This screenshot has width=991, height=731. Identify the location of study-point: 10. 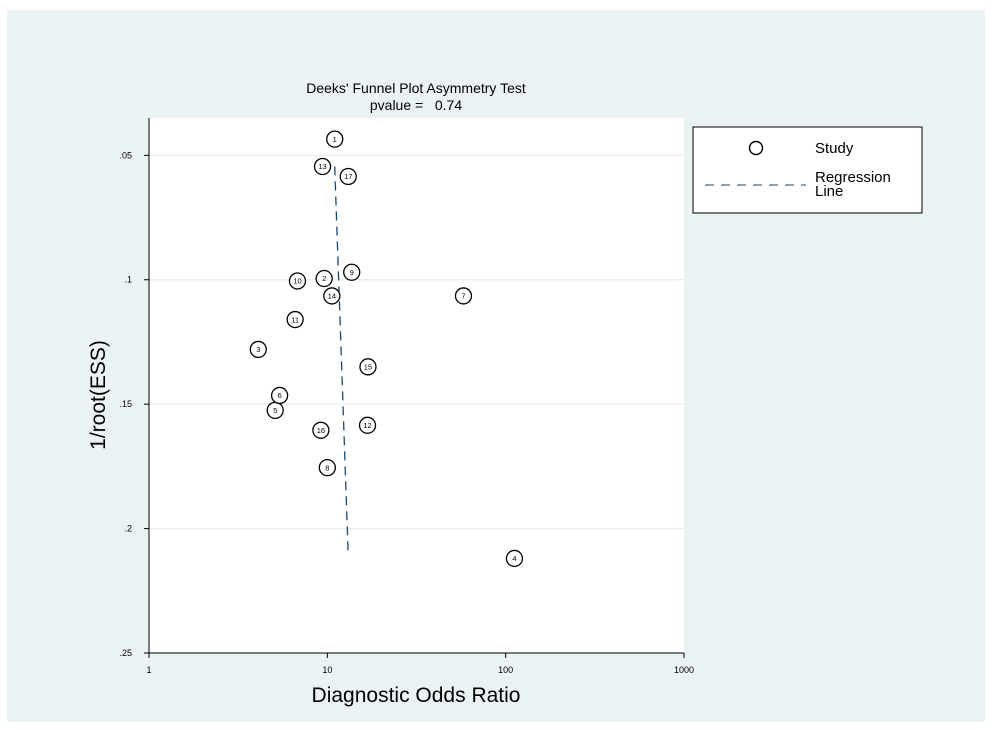
(297, 281).